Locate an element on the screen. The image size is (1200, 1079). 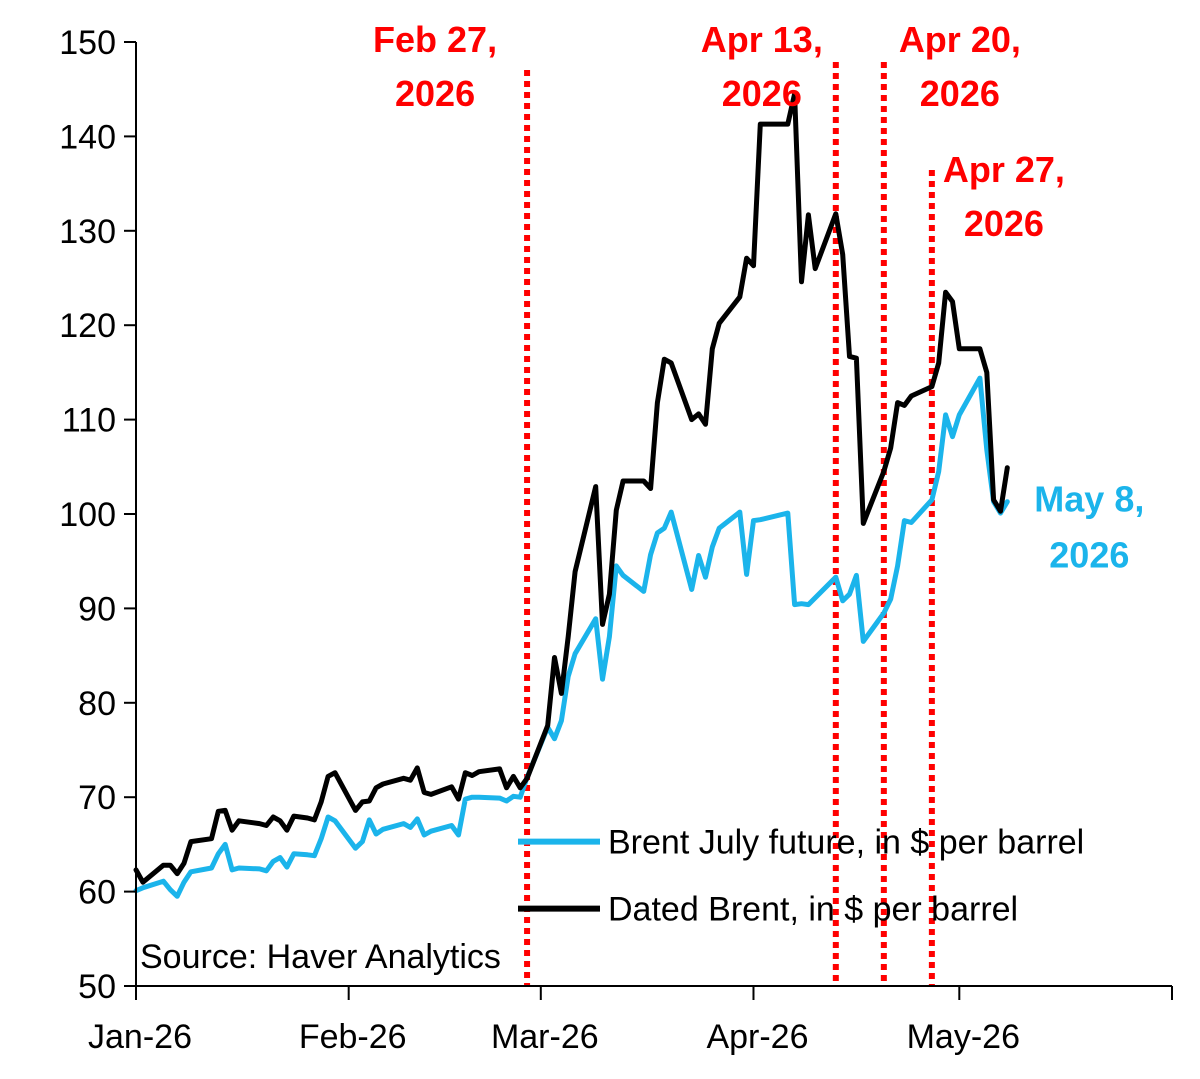
legend-label-dated-brent: Dated Brent, in $ per barrel is located at coordinates (813, 910).